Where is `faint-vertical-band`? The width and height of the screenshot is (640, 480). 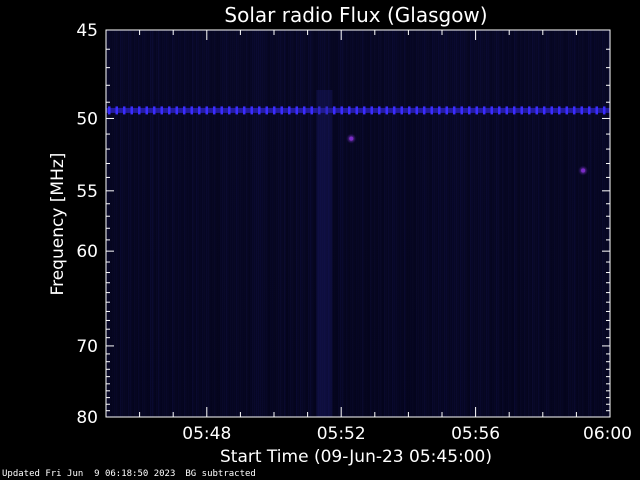
faint-vertical-band is located at coordinates (324, 253).